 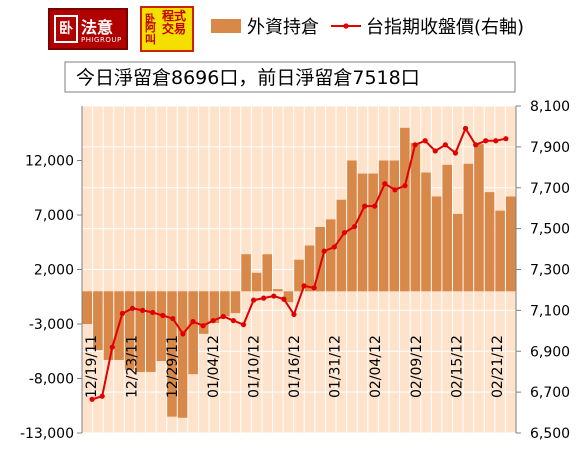 What do you see at coordinates (51, 325) in the screenshot?
I see `left-axis-label: -3,000` at bounding box center [51, 325].